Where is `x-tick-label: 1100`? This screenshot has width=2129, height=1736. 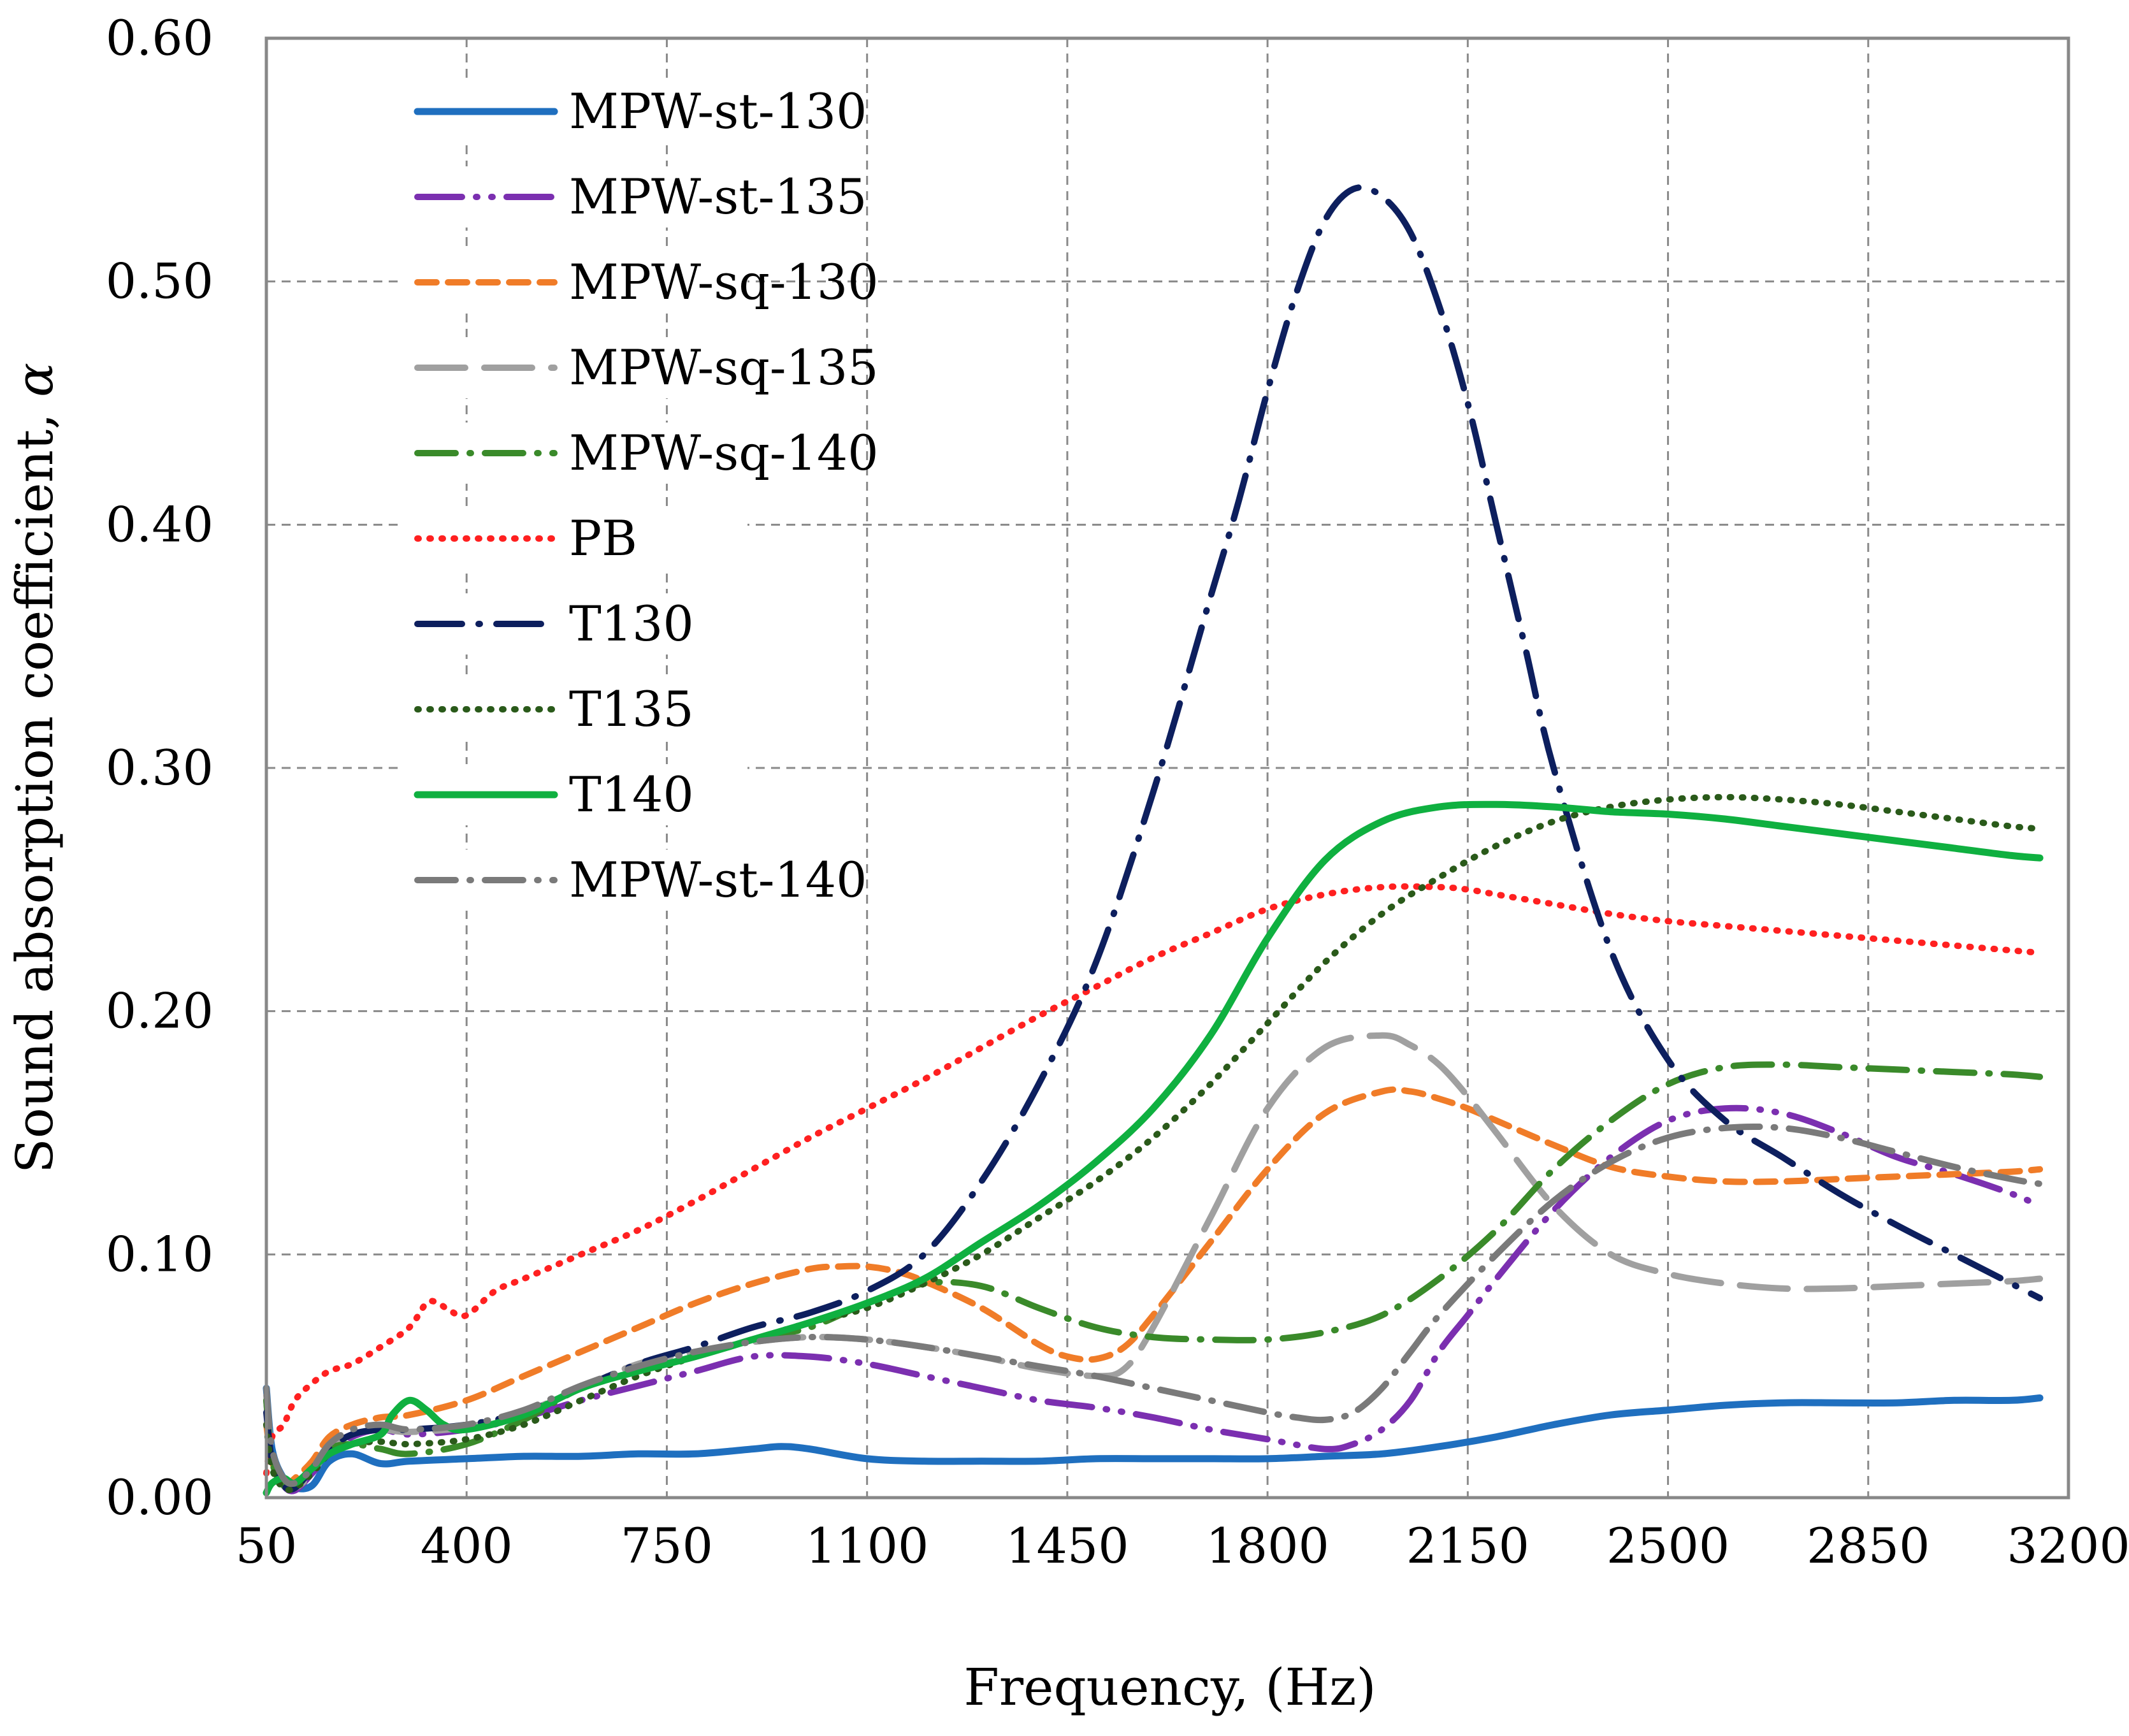 x-tick-label: 1100 is located at coordinates (866, 1545).